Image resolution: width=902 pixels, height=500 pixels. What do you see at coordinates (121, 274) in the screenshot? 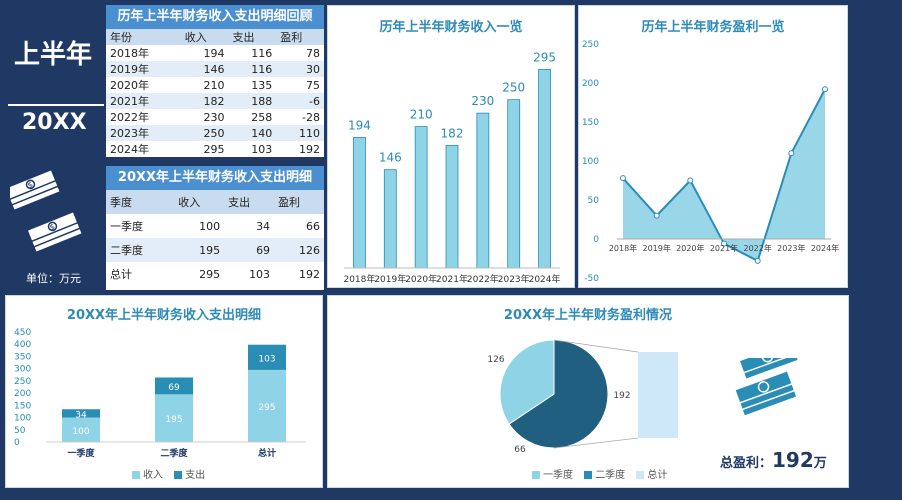
I see `table-cell: 总计` at bounding box center [121, 274].